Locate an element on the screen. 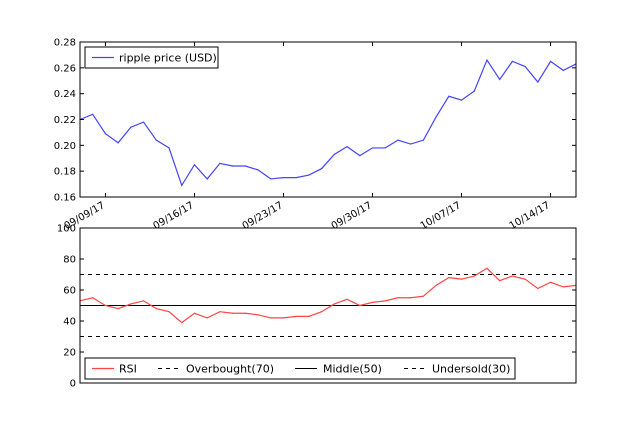  rsi-line is located at coordinates (328, 295).